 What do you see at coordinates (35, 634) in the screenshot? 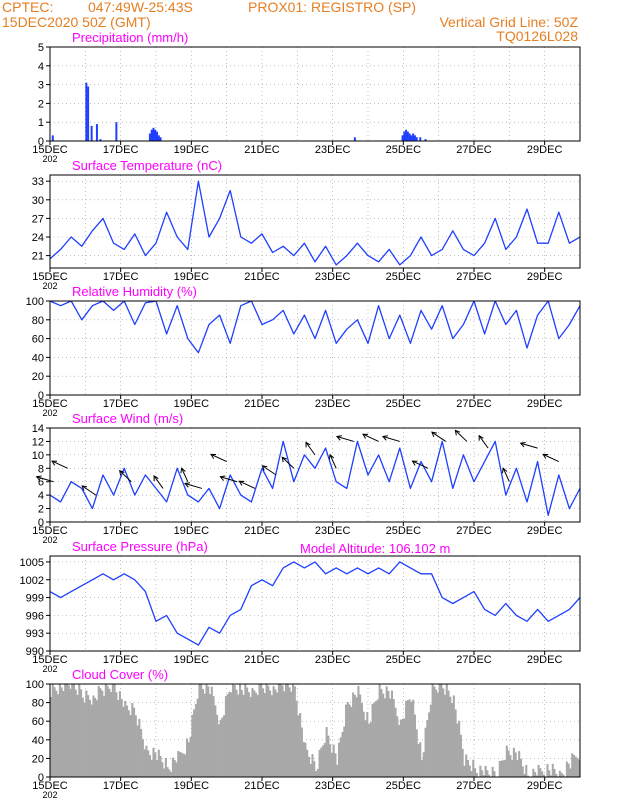
I see `y-tick-label: 993` at bounding box center [35, 634].